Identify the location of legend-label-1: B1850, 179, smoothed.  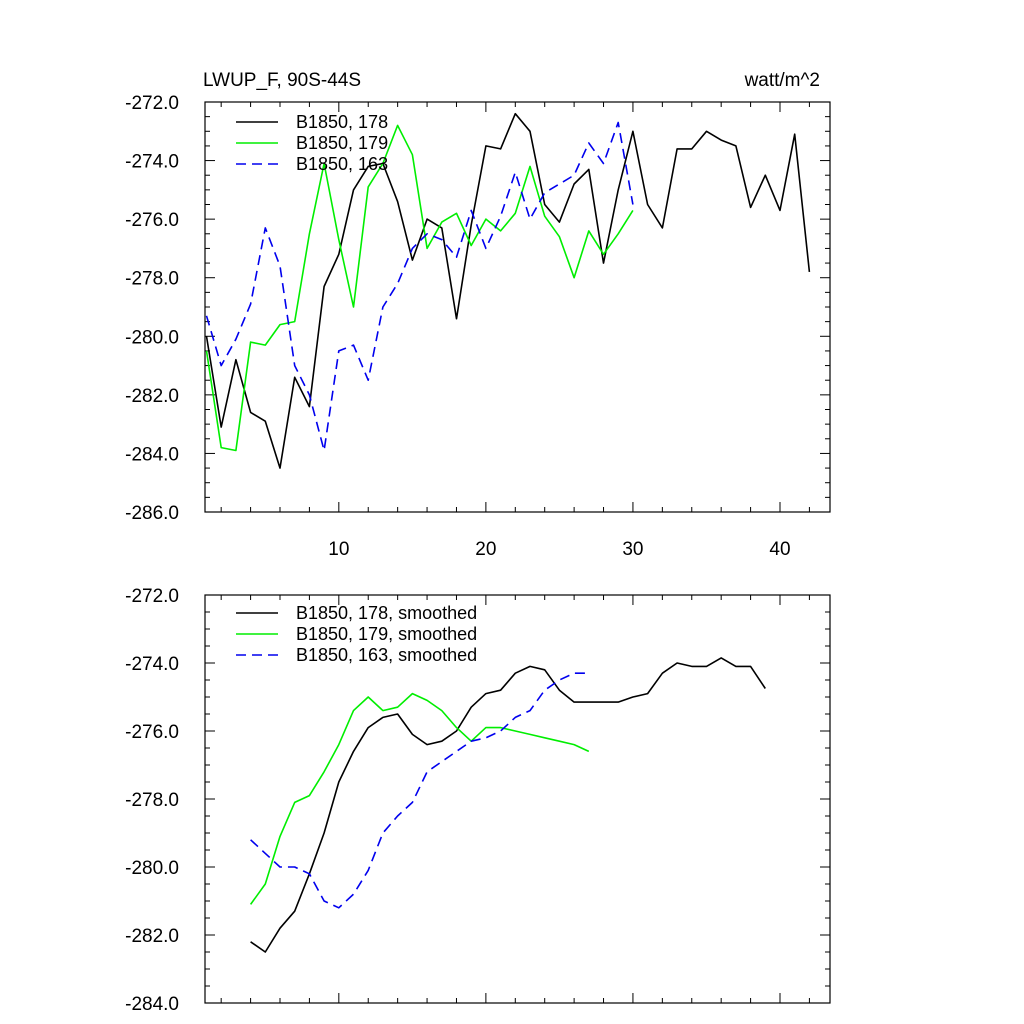
(386, 634).